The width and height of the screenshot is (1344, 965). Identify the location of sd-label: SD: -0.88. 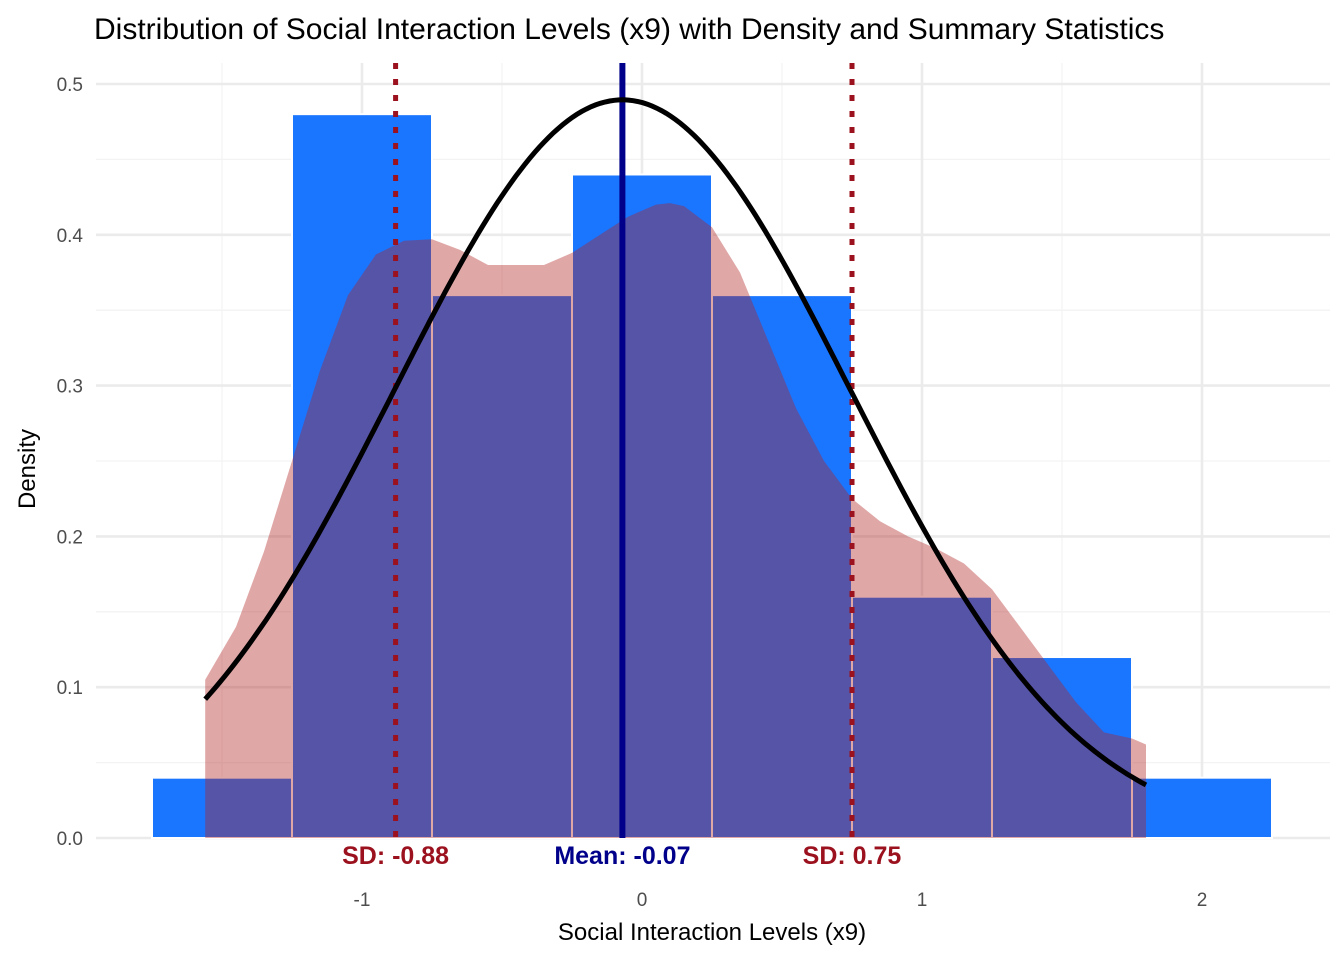
(395, 856).